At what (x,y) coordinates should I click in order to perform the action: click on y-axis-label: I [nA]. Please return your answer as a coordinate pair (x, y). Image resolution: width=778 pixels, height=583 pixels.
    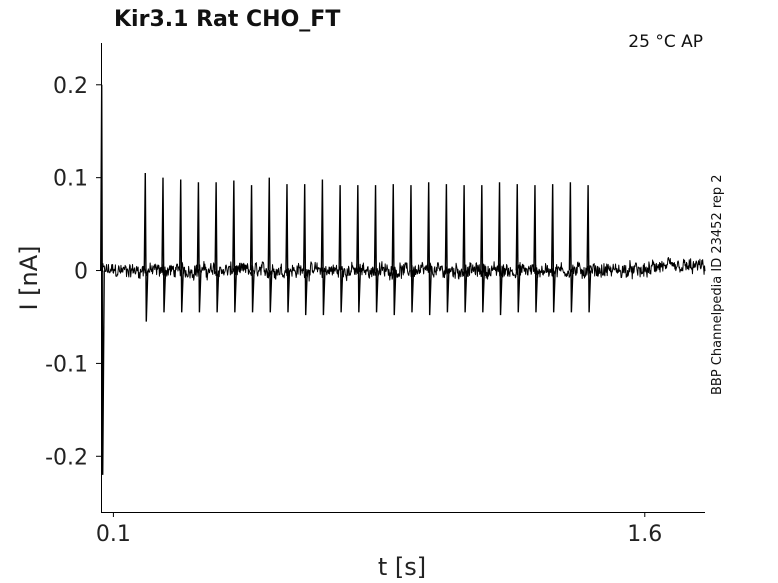
    Looking at the image, I should click on (29, 277).